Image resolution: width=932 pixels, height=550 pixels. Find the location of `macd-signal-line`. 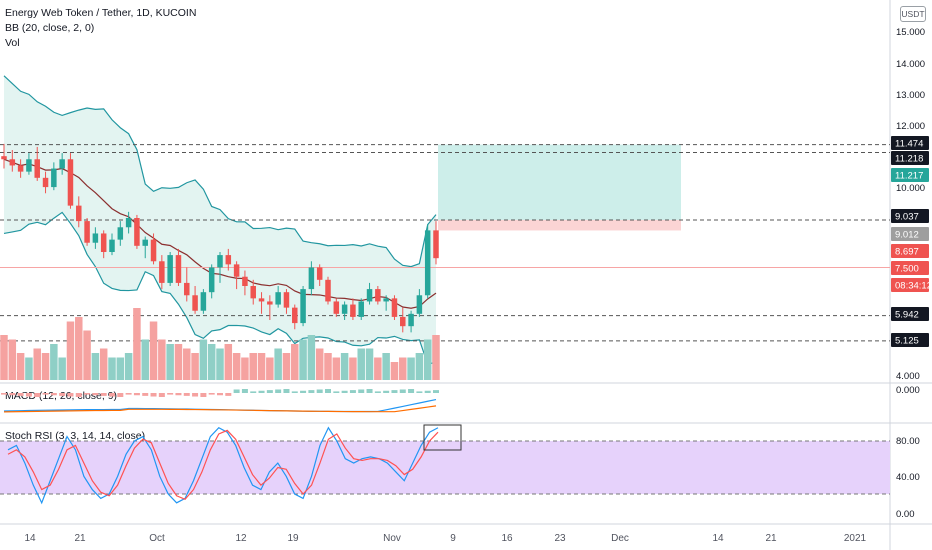

macd-signal-line is located at coordinates (220, 409).